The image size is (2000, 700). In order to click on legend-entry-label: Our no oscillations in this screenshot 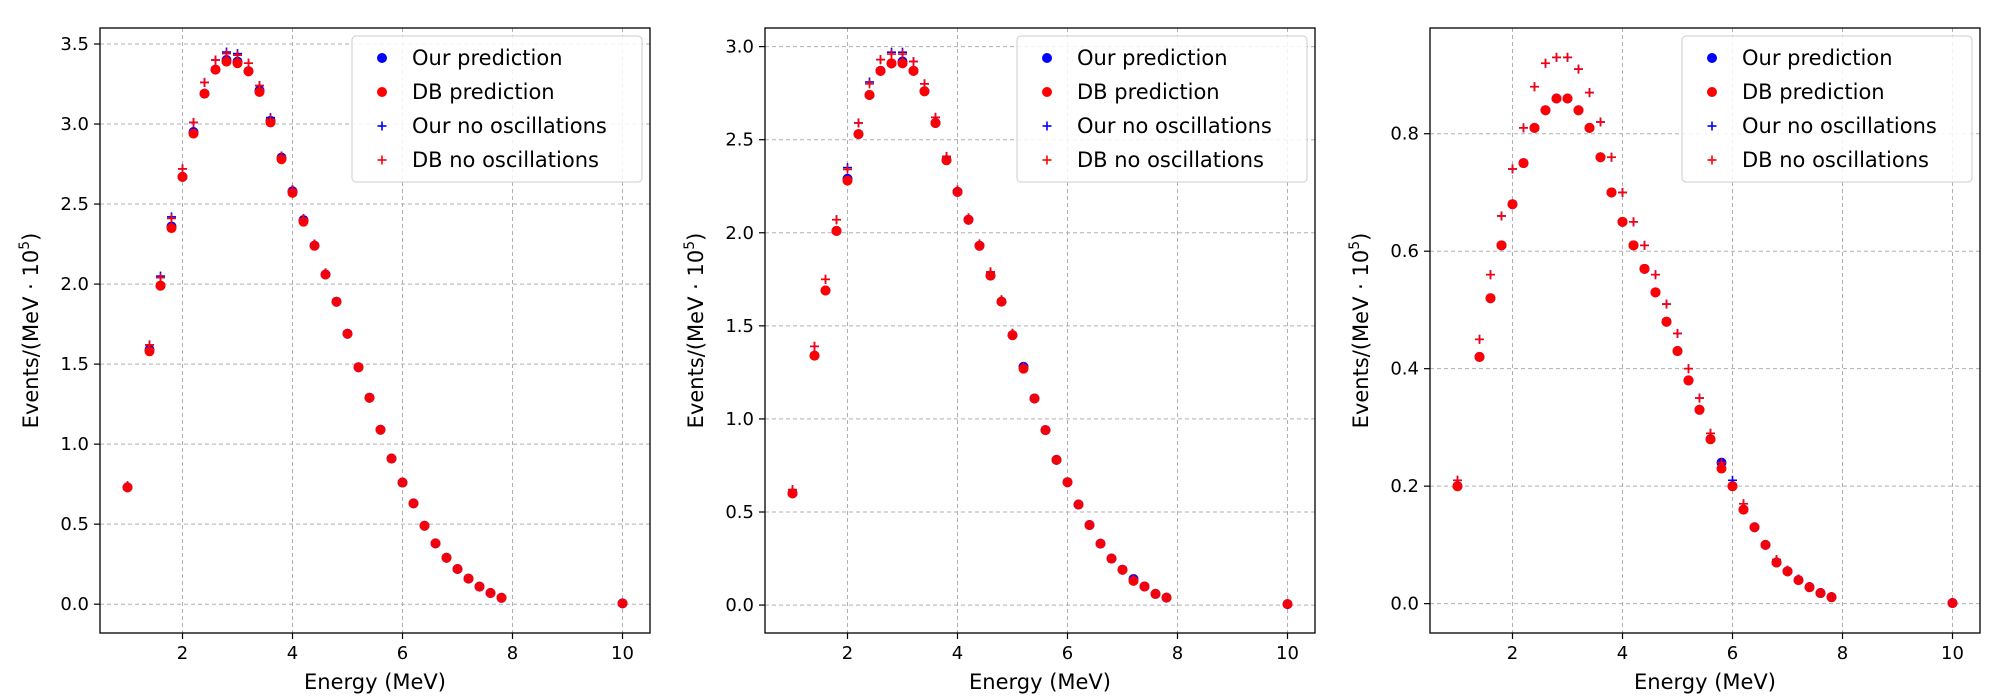, I will do `click(1174, 126)`.